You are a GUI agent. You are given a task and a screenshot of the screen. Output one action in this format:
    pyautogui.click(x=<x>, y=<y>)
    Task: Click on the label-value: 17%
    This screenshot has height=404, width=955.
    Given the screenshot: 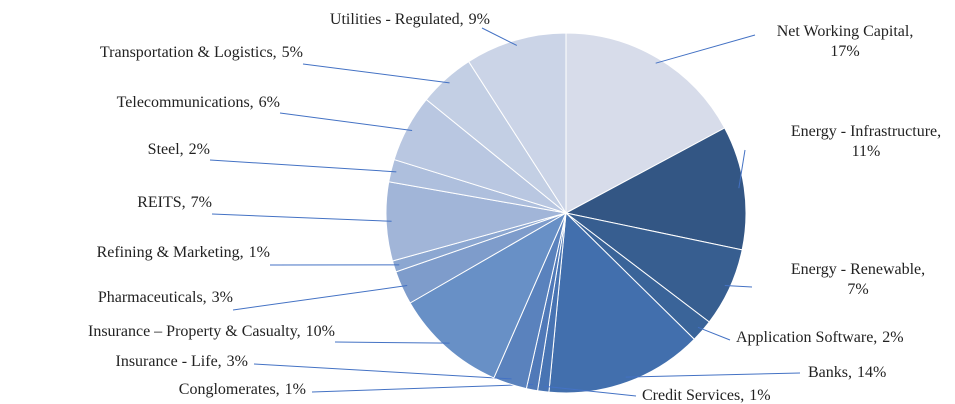 What is the action you would take?
    pyautogui.click(x=844, y=51)
    